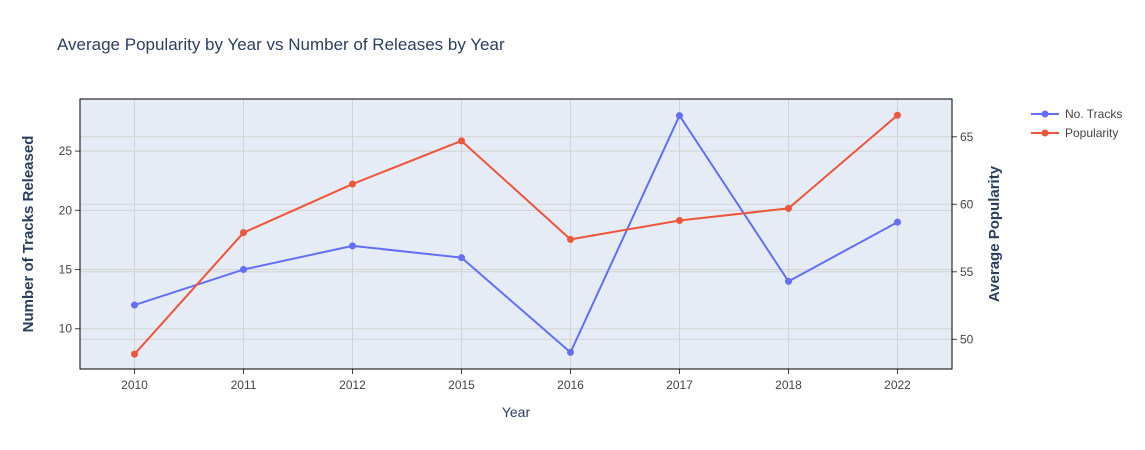  What do you see at coordinates (963, 238) in the screenshot?
I see `y2-axis-ticks: 50 55 60 65` at bounding box center [963, 238].